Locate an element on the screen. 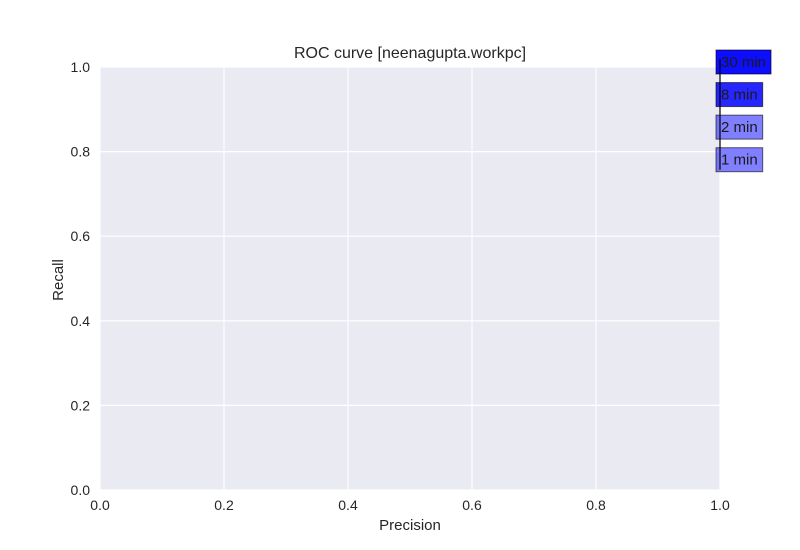 This screenshot has height=550, width=800. annotation-label: 1 min is located at coordinates (739, 160).